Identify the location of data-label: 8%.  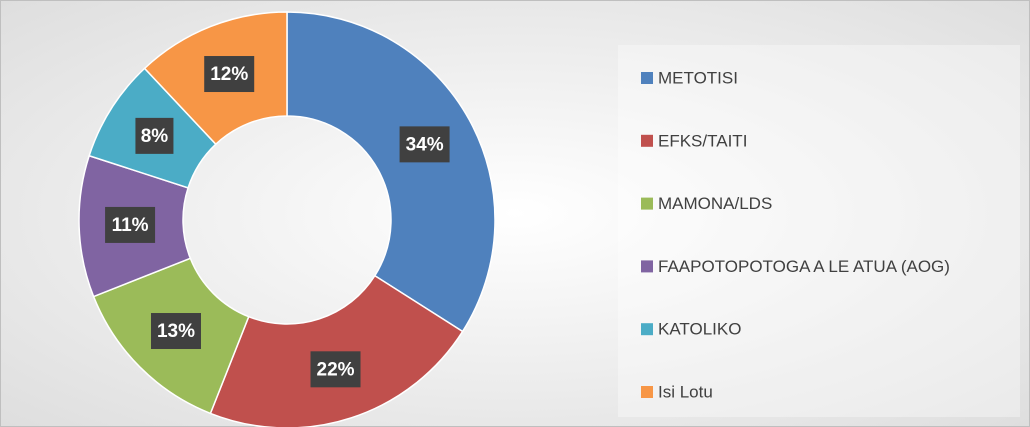
(155, 136).